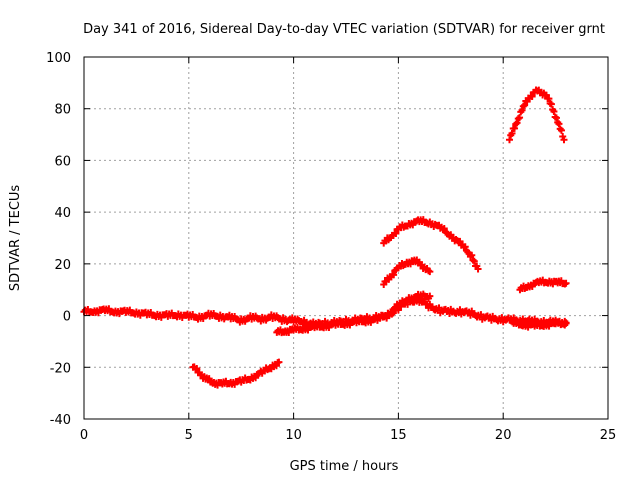 The width and height of the screenshot is (640, 480). Describe the element at coordinates (407, 272) in the screenshot. I see `series-arc-middle` at that location.